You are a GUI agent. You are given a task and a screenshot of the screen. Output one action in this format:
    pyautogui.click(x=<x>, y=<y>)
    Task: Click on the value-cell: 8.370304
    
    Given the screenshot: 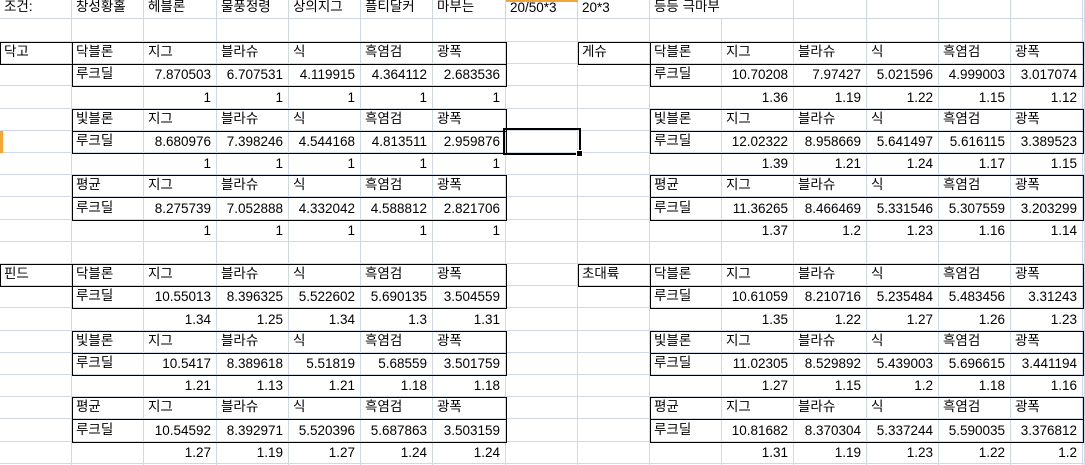 What is the action you would take?
    pyautogui.click(x=830, y=430)
    